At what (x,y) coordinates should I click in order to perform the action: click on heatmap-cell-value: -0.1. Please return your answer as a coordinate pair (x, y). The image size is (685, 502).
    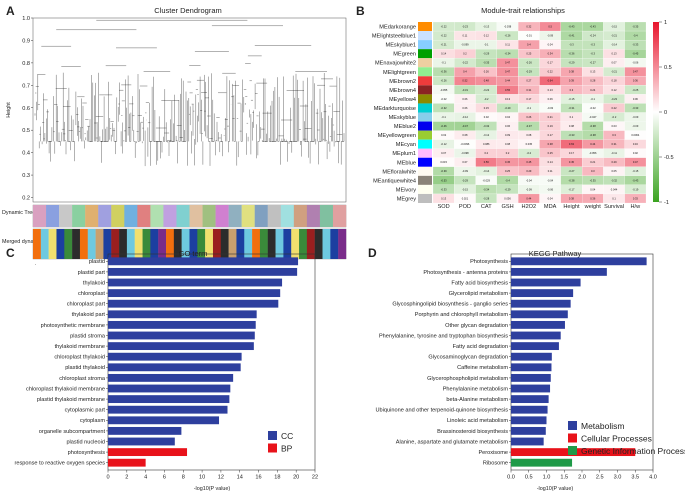
    Looking at the image, I should click on (443, 63).